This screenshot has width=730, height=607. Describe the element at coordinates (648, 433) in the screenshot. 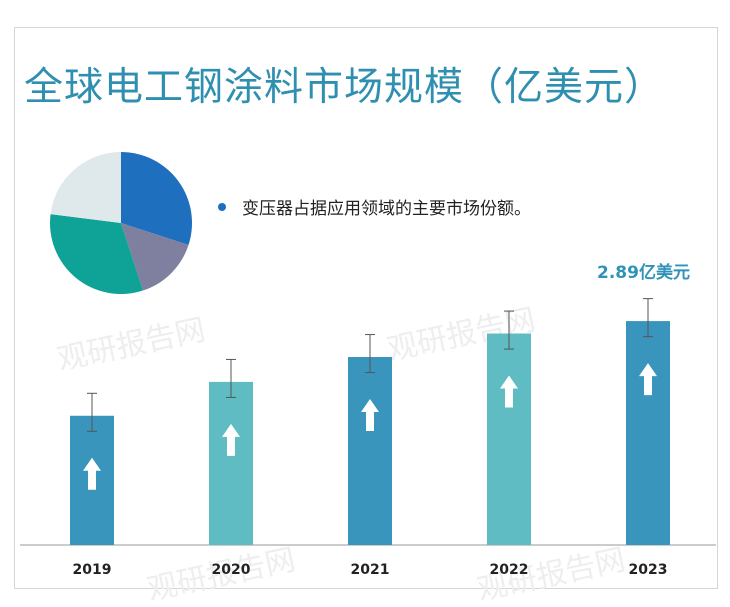

I see `bar-2023` at that location.